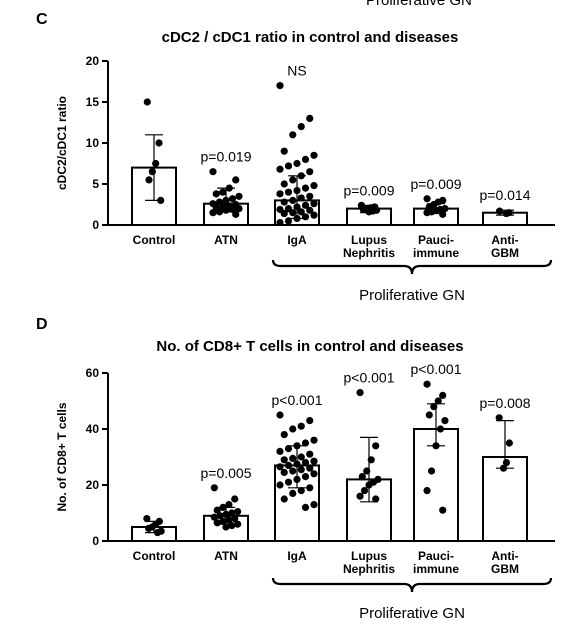 The width and height of the screenshot is (569, 627). What do you see at coordinates (226, 157) in the screenshot?
I see `significance-label: p=0.019` at bounding box center [226, 157].